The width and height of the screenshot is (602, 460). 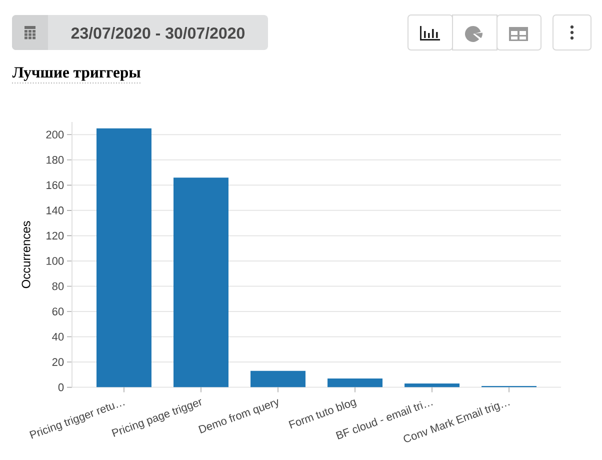 What do you see at coordinates (76, 74) in the screenshot?
I see `chart-title: Лучшие триггеры` at bounding box center [76, 74].